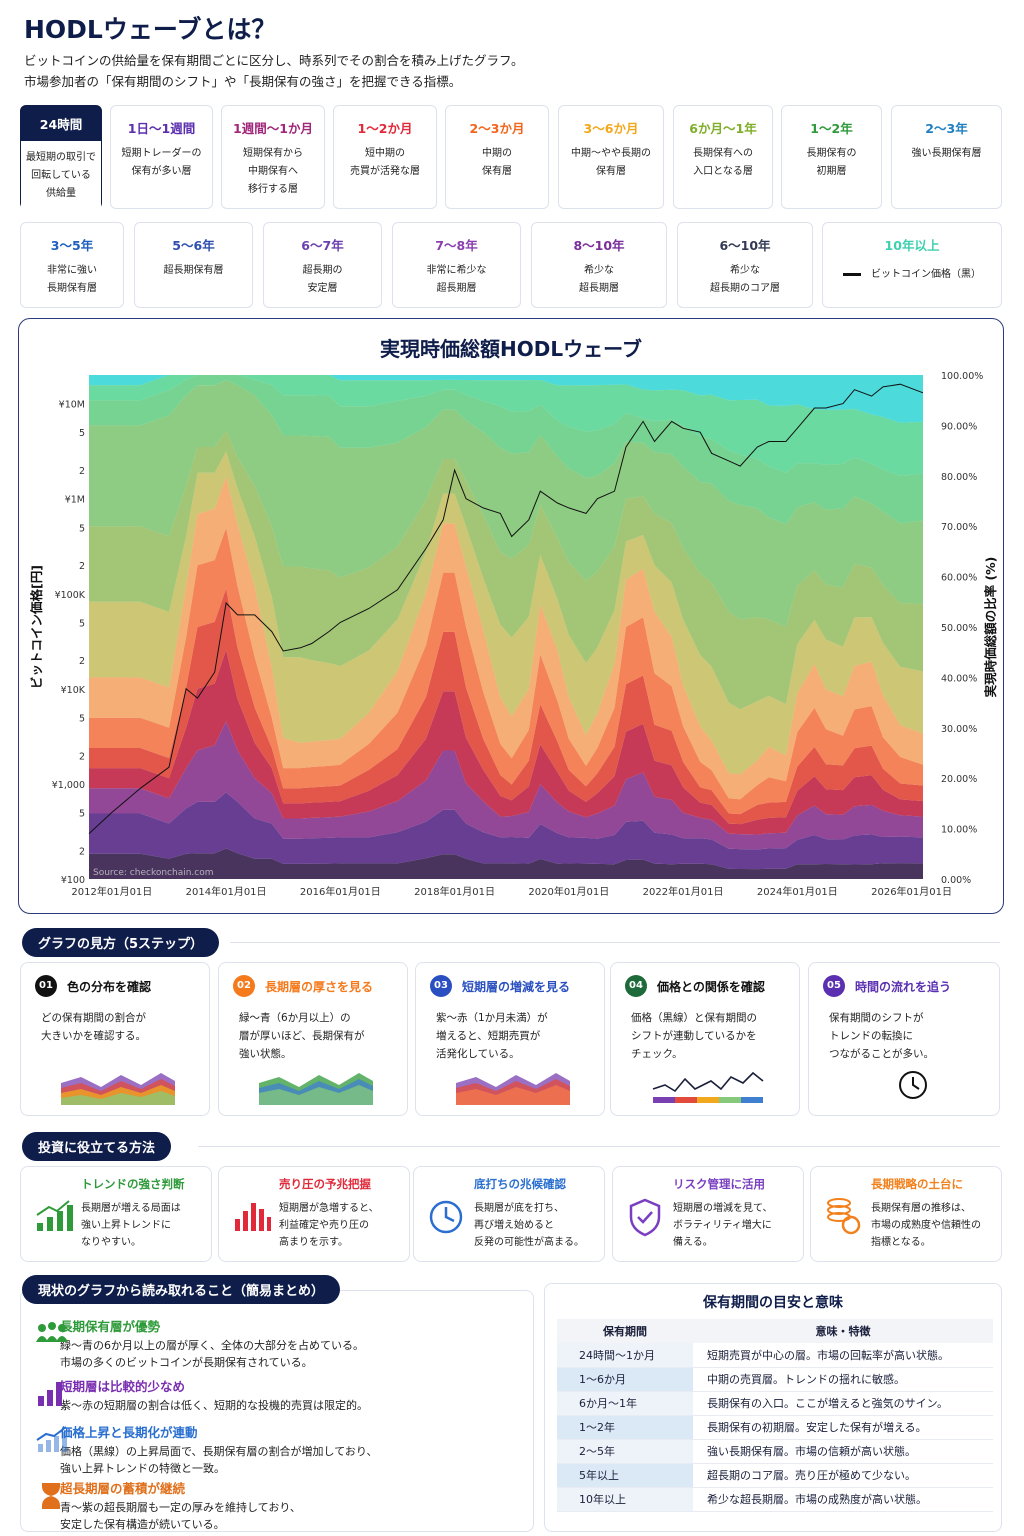 The width and height of the screenshot is (1024, 1536). What do you see at coordinates (946, 128) in the screenshot?
I see `band-label: 2〜3年` at bounding box center [946, 128].